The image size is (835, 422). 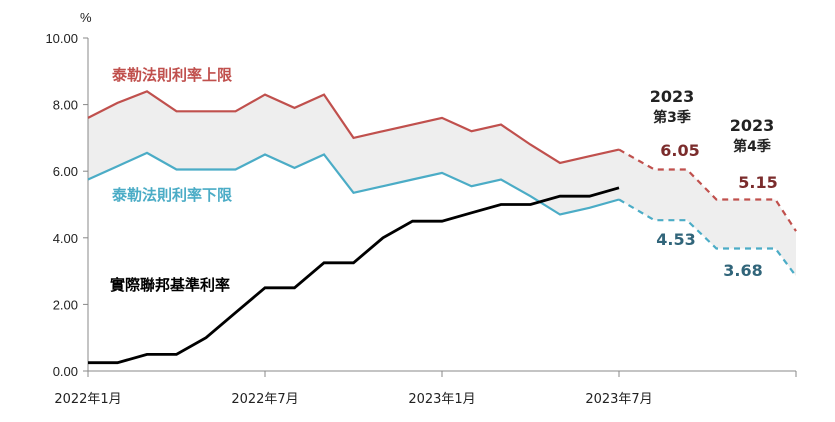 What do you see at coordinates (441, 399) in the screenshot?
I see `x-tick-label: 2023年1月` at bounding box center [441, 399].